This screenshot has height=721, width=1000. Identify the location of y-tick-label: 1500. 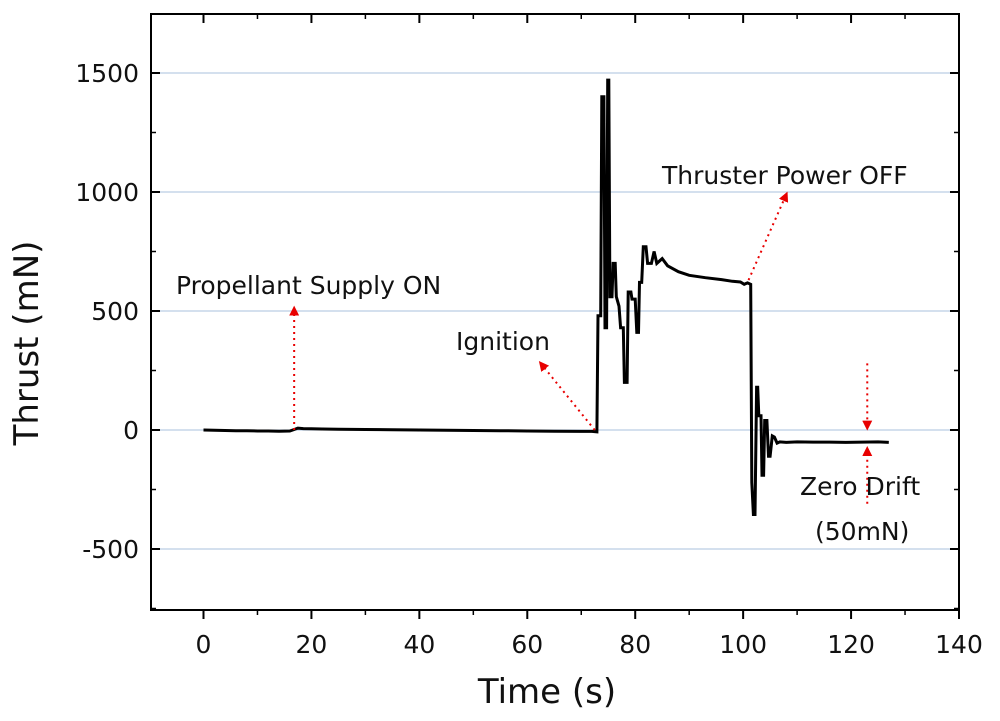
(107, 73).